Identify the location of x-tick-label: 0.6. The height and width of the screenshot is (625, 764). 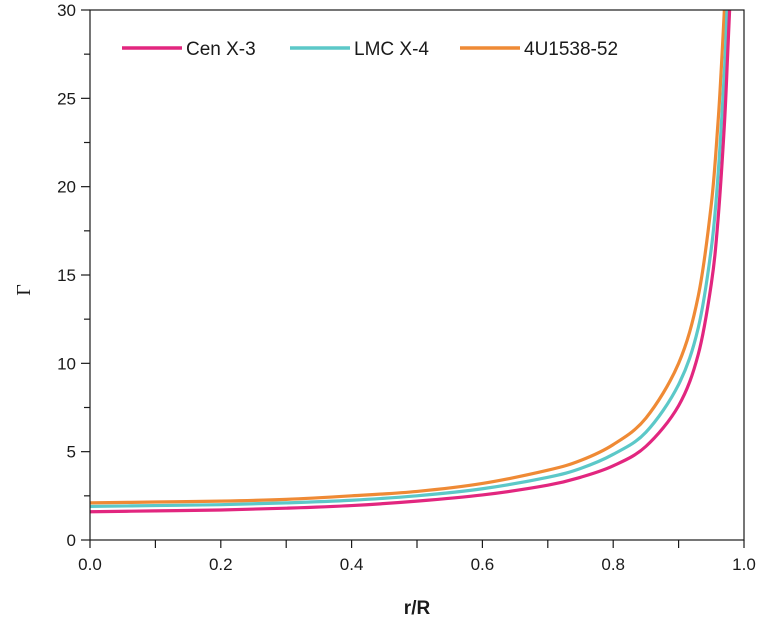
(483, 564).